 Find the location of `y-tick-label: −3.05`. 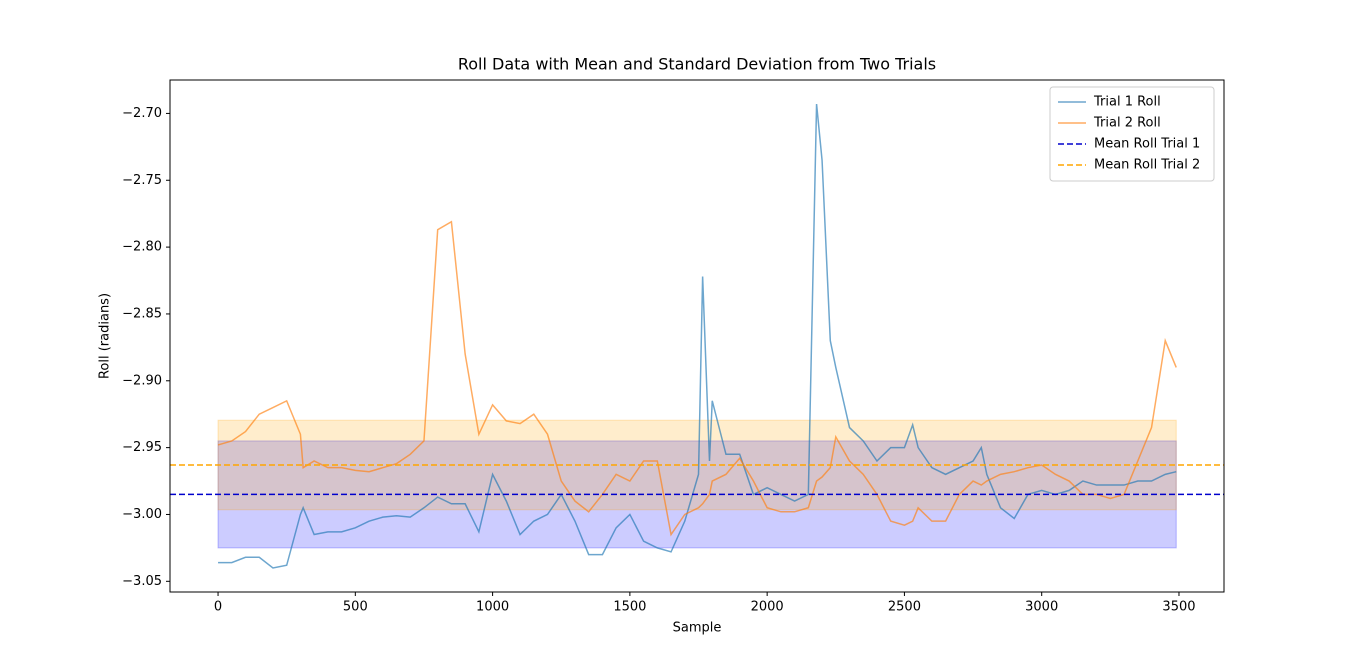

y-tick-label: −3.05 is located at coordinates (142, 581).